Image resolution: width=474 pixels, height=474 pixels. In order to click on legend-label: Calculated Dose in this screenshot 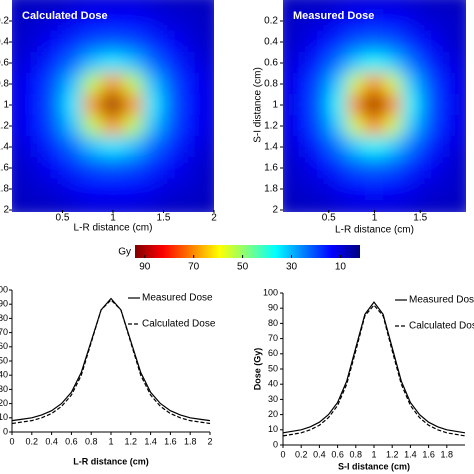, I will do `click(441, 326)`.